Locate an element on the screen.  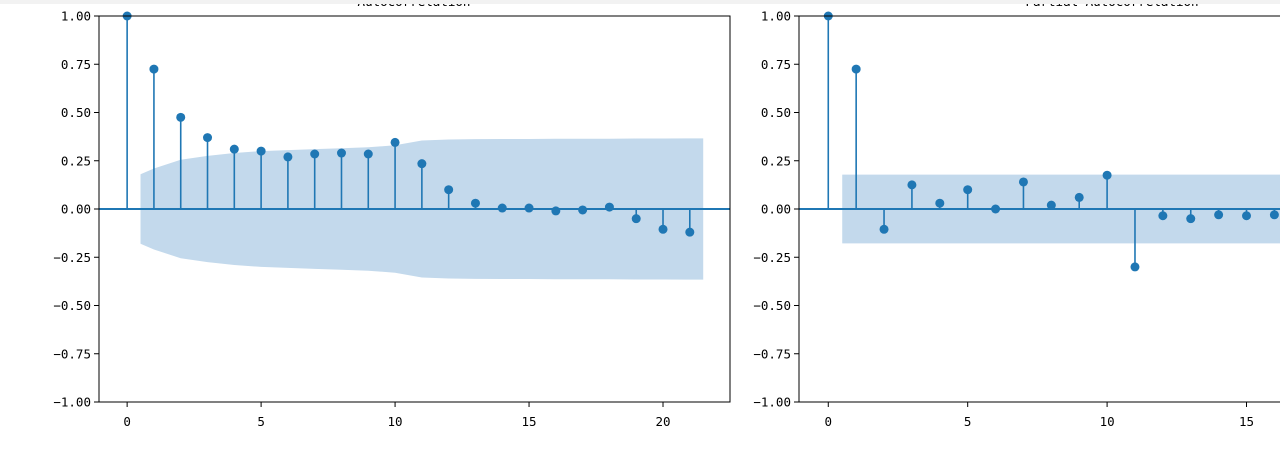
pacf-ytick-label: 1.00 is located at coordinates (776, 16).